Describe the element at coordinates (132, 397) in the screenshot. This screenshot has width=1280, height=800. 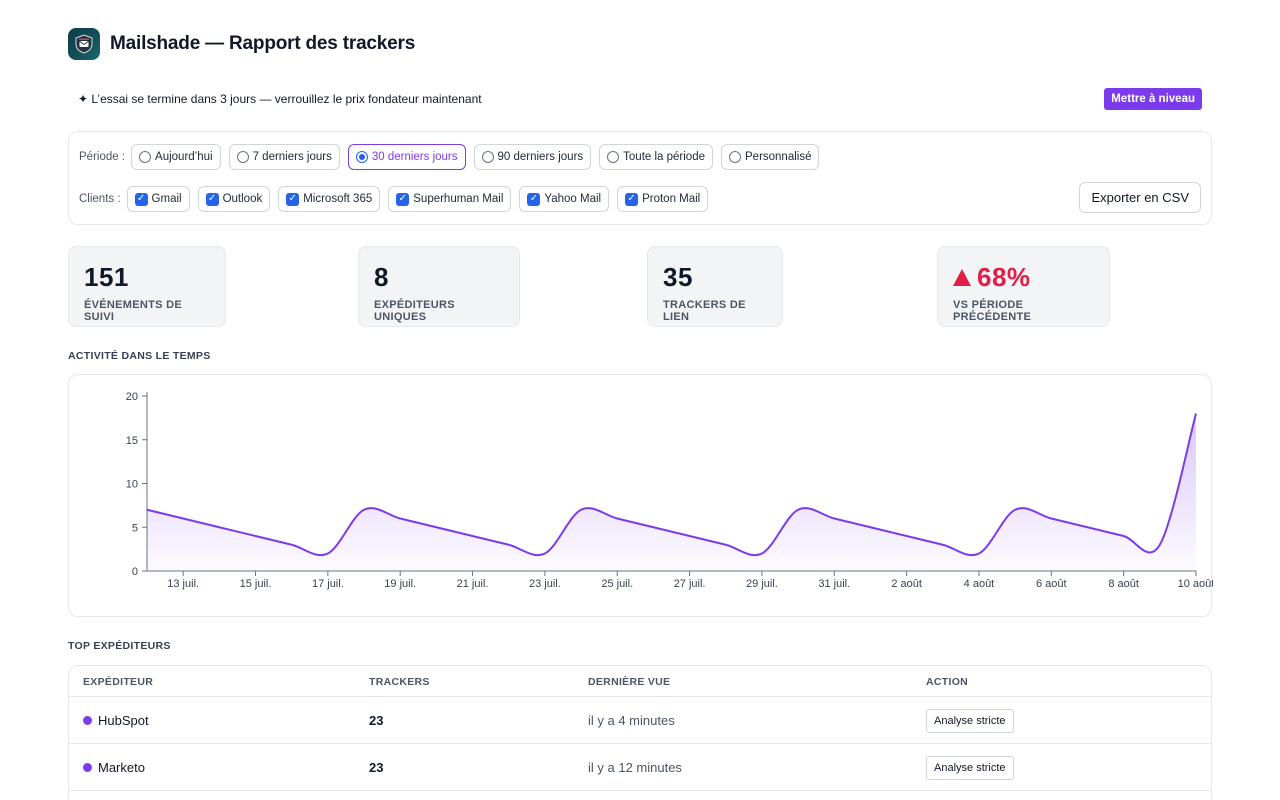
I see `y-tick-label: 20` at that location.